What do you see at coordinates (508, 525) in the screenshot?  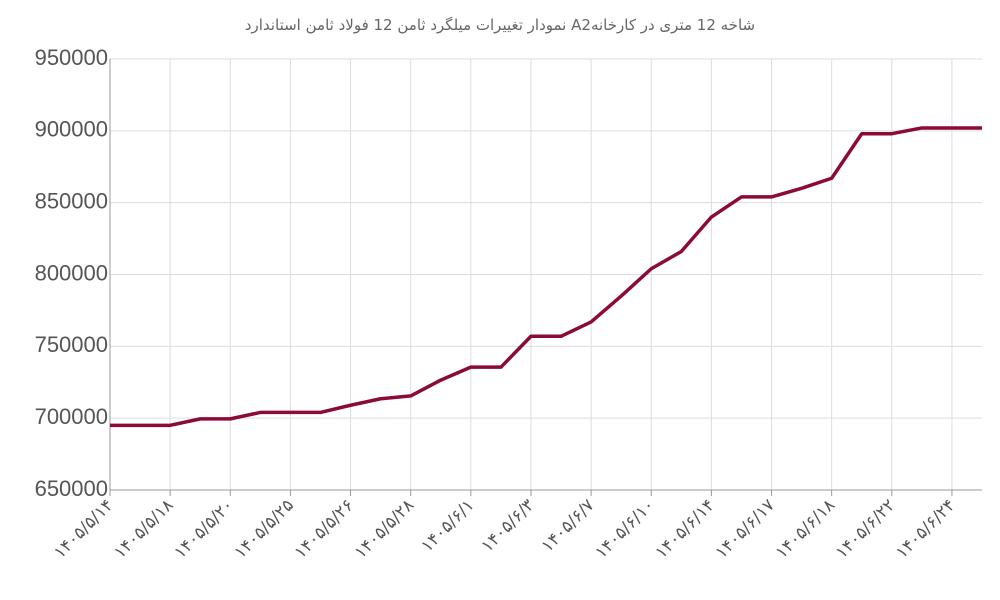 I see `x-tick-label: ۱۴۰۵/۶/۳` at bounding box center [508, 525].